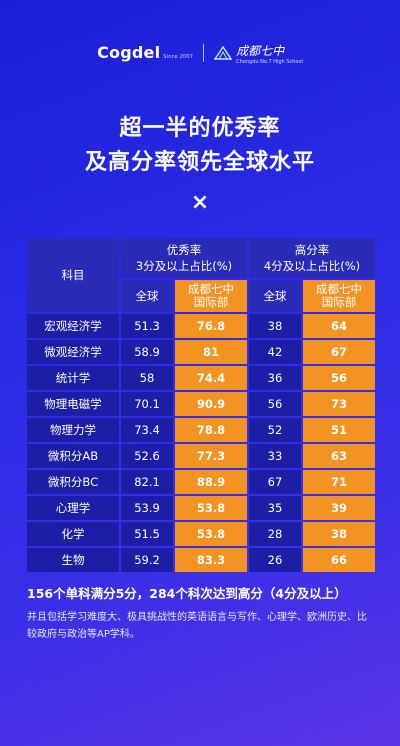 This screenshot has width=400, height=746. I want to click on school-logo: 成都七中 Chengdu No.7 High School, so click(258, 52).